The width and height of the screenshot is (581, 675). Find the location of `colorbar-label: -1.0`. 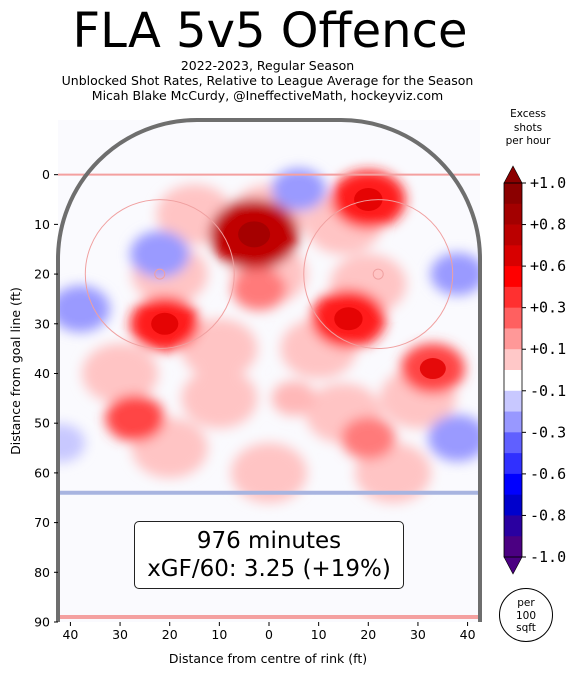

colorbar-label: -1.0 is located at coordinates (548, 557).